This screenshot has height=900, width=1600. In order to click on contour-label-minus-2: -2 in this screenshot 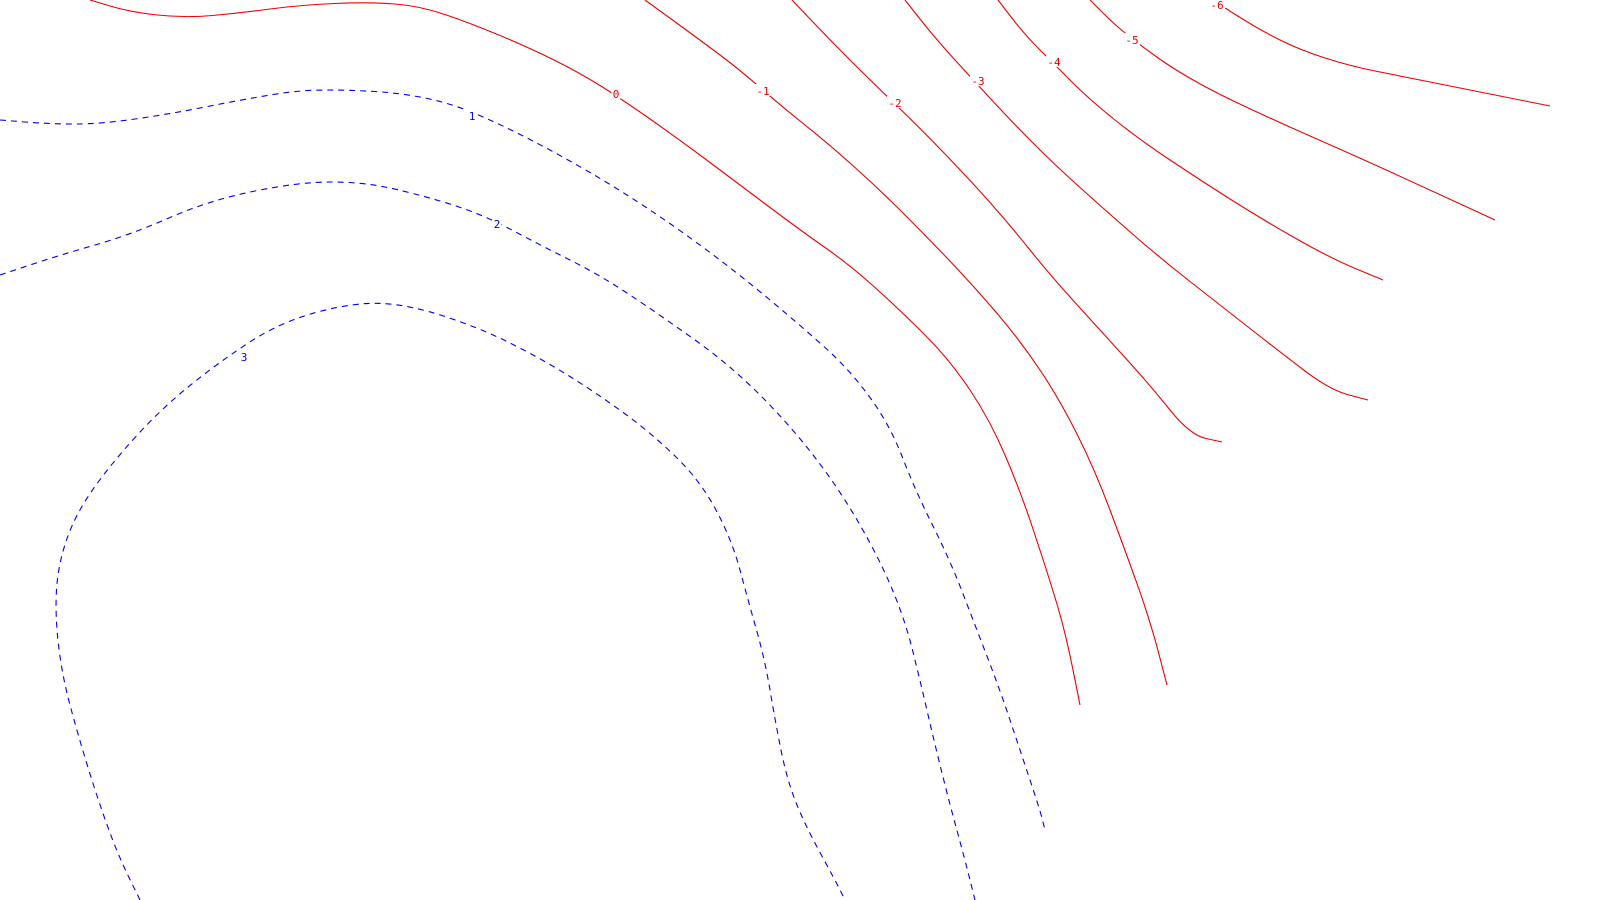, I will do `click(894, 103)`.